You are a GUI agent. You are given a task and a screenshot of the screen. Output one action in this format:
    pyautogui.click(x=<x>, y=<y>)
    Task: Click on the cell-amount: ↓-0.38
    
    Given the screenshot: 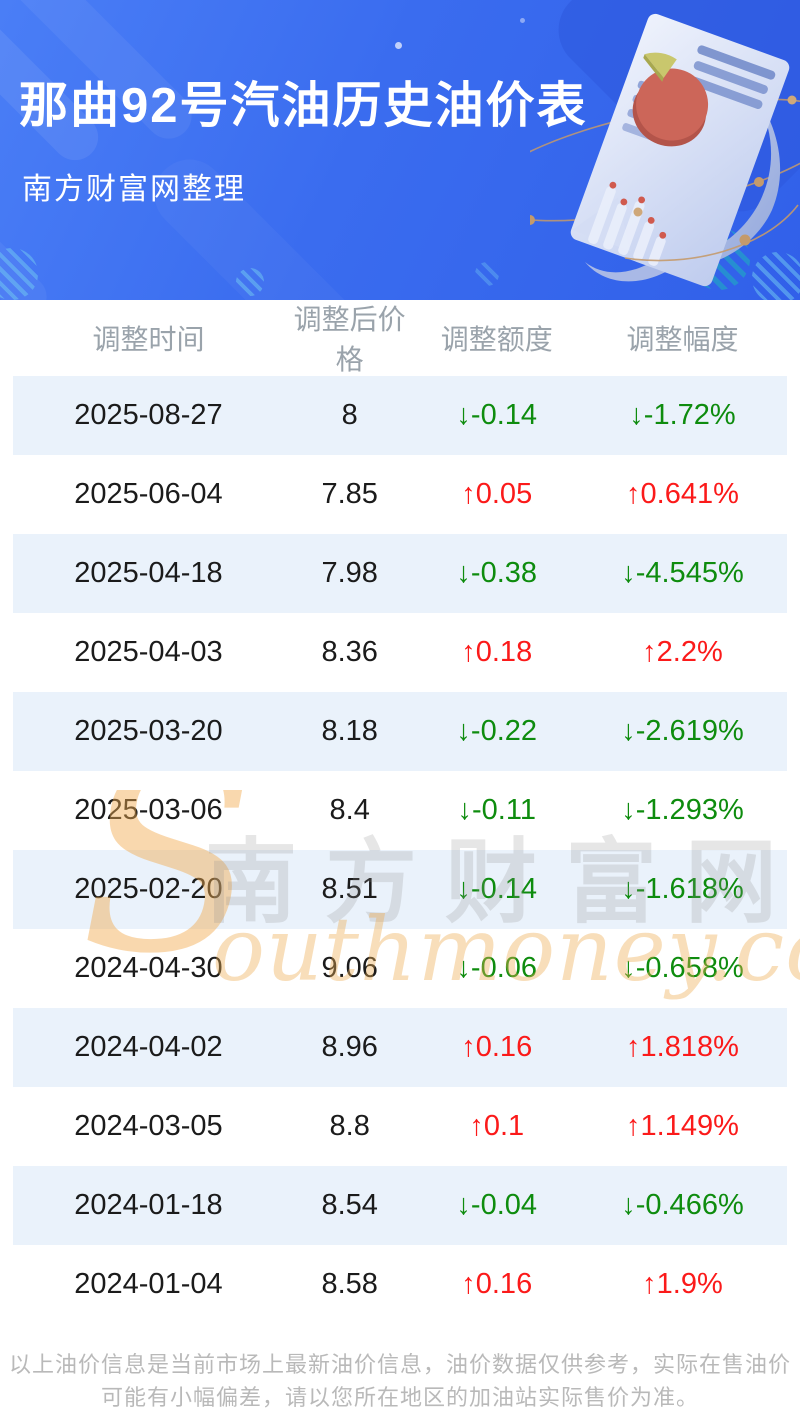 What is the action you would take?
    pyautogui.click(x=497, y=573)
    